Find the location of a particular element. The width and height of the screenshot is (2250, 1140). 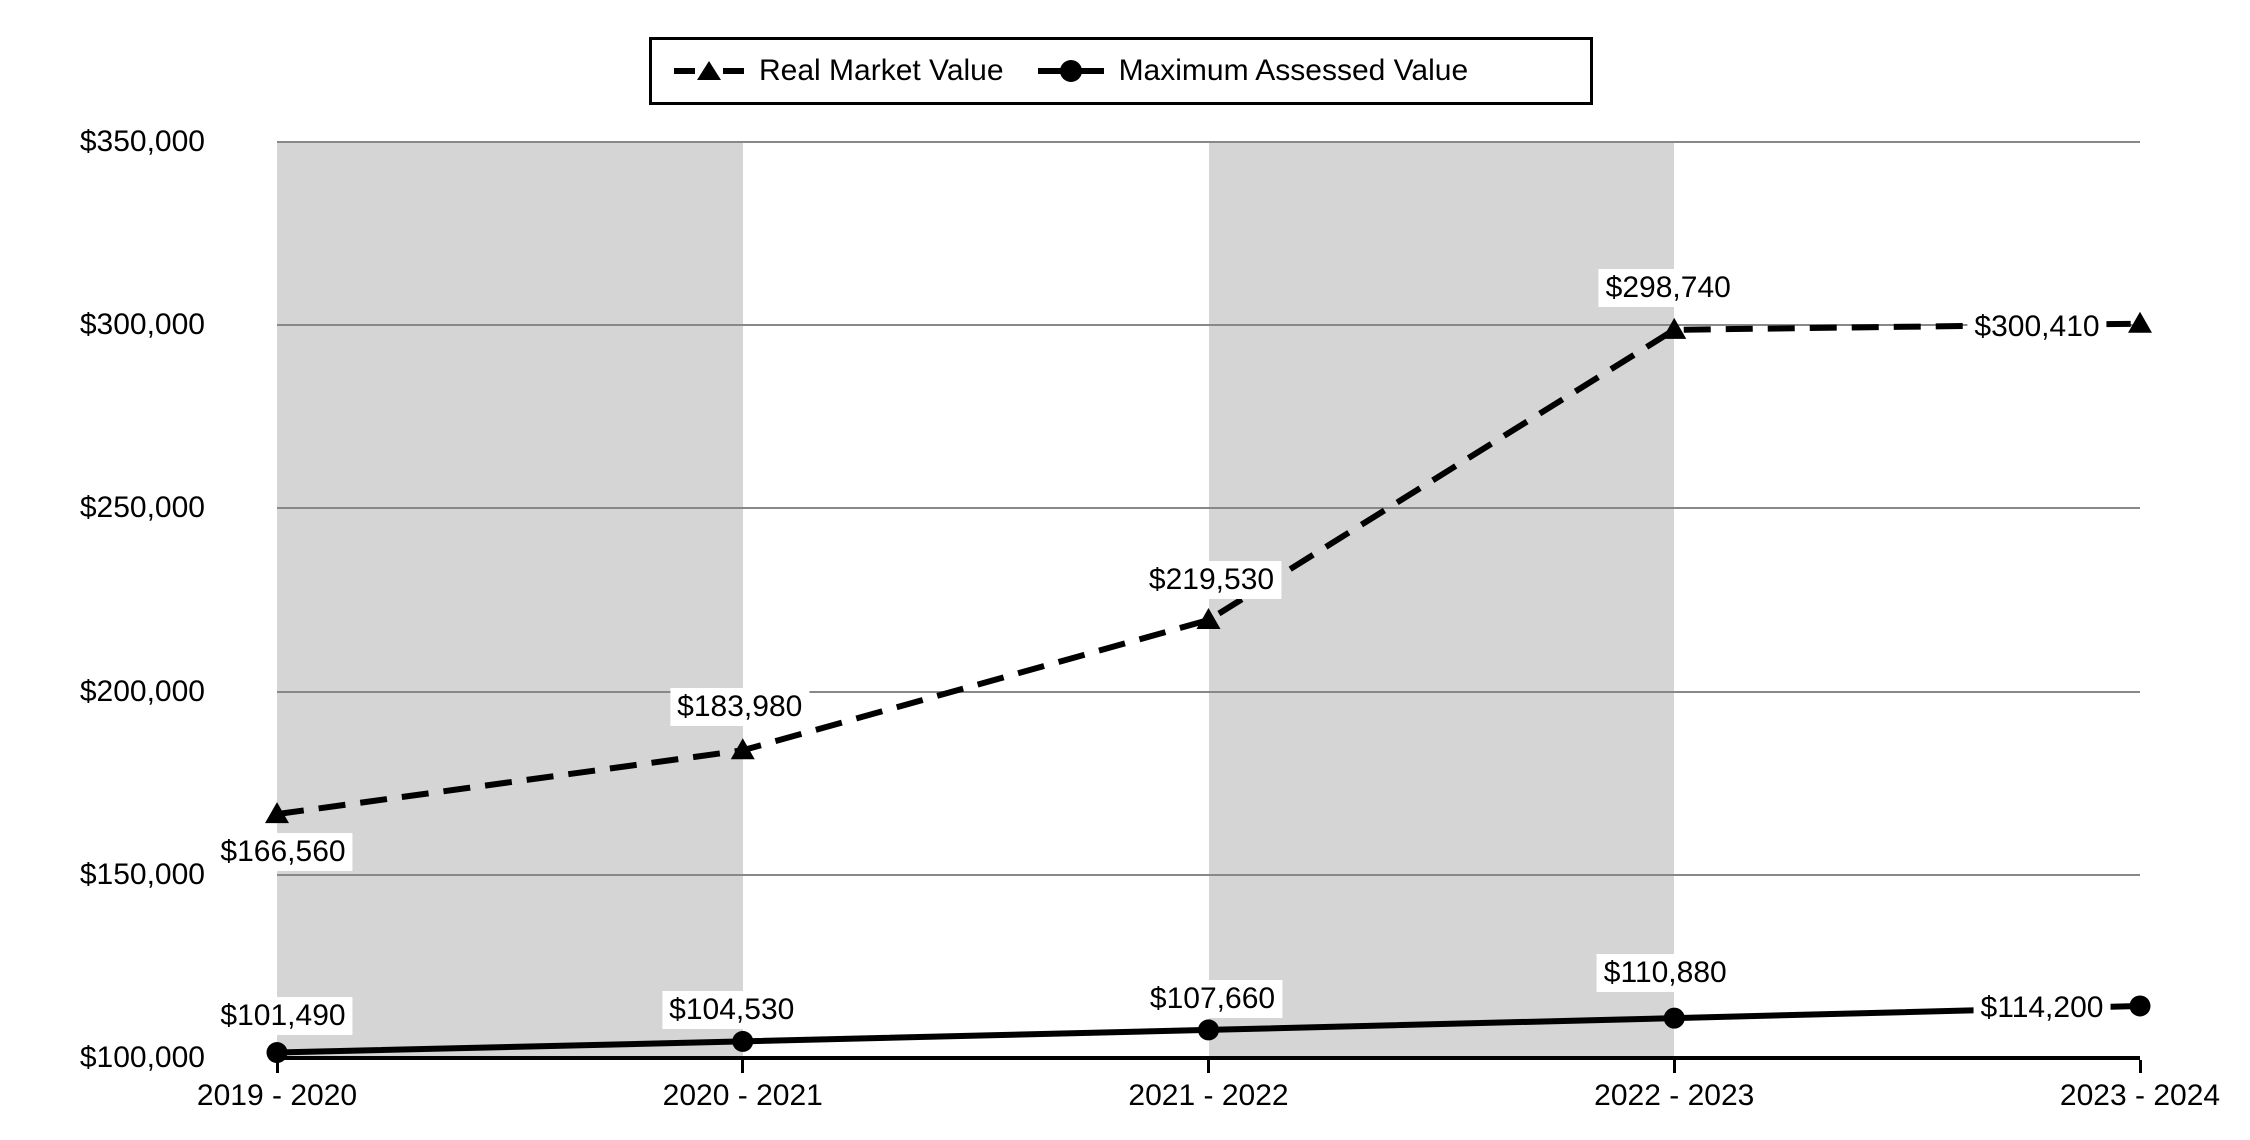

legend: Real Market Value Maximum Assessed Value is located at coordinates (1121, 71).